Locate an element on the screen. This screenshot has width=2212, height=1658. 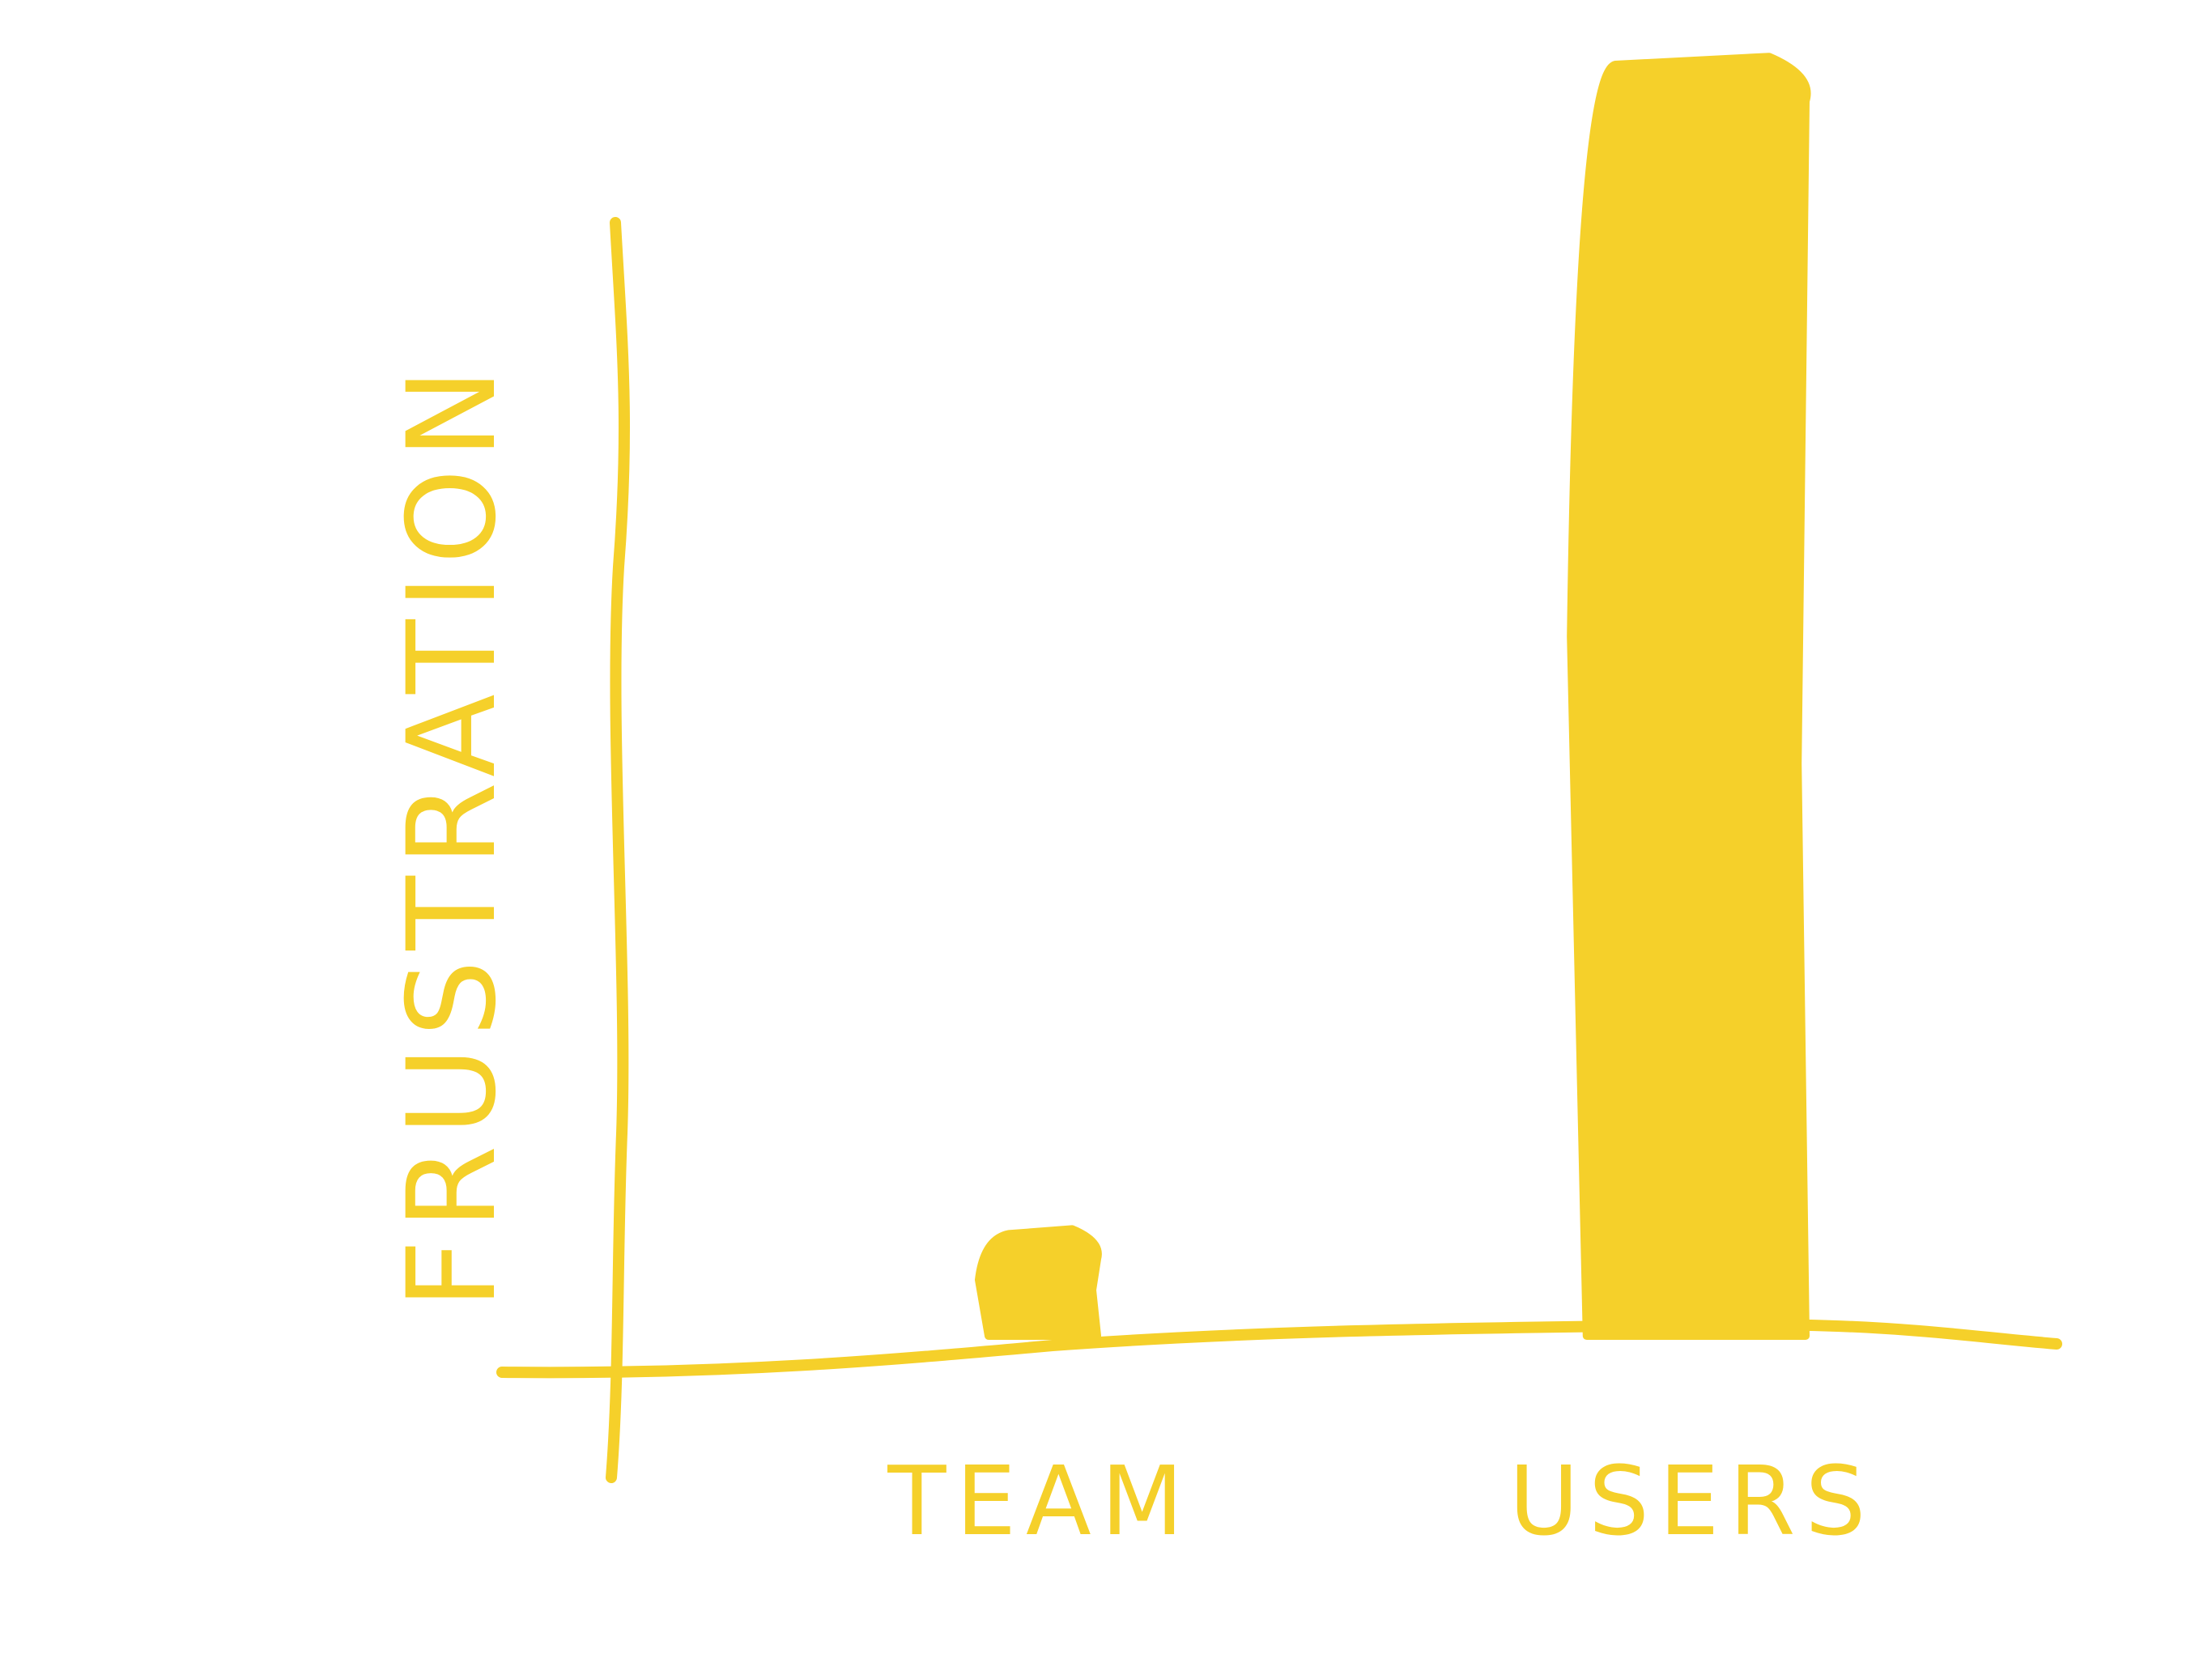
x-tick-label-team: TEAM is located at coordinates (1040, 1501).